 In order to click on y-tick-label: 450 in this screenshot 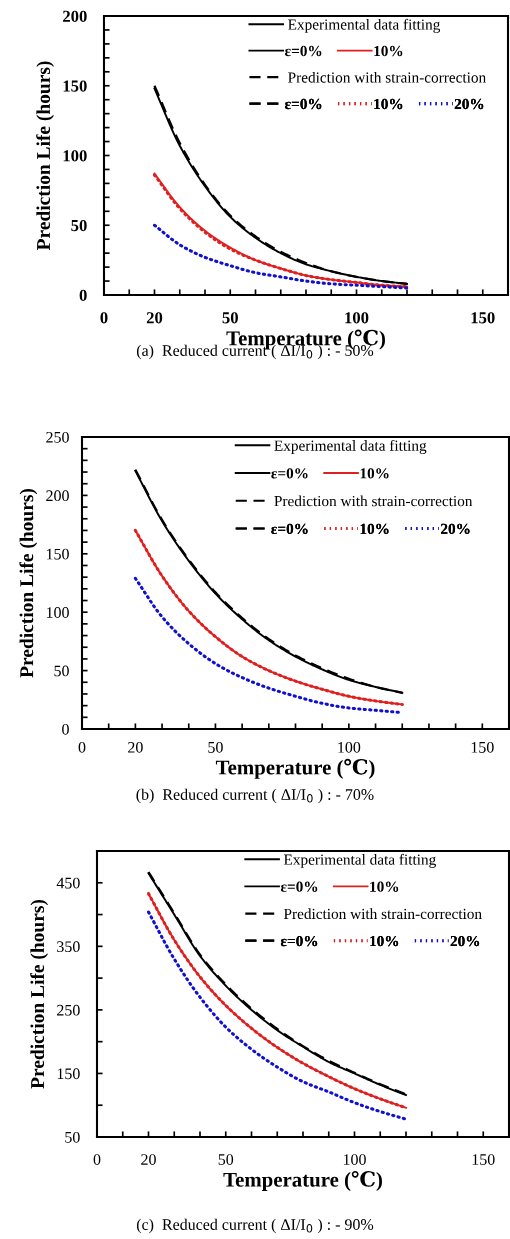, I will do `click(68, 883)`.